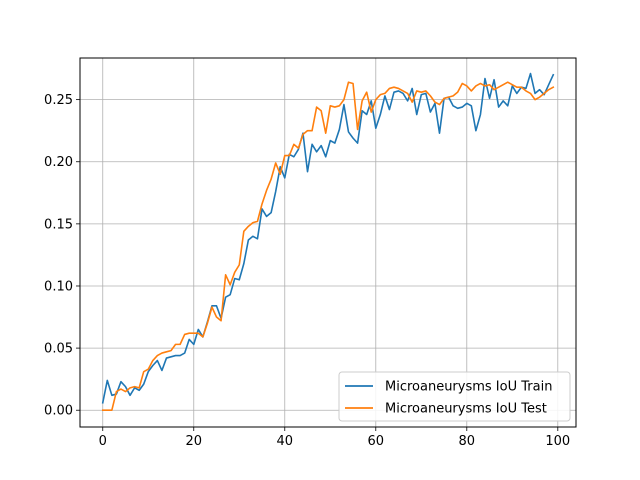  I want to click on legend-label: Microaneurysms IoU Train, so click(468, 387).